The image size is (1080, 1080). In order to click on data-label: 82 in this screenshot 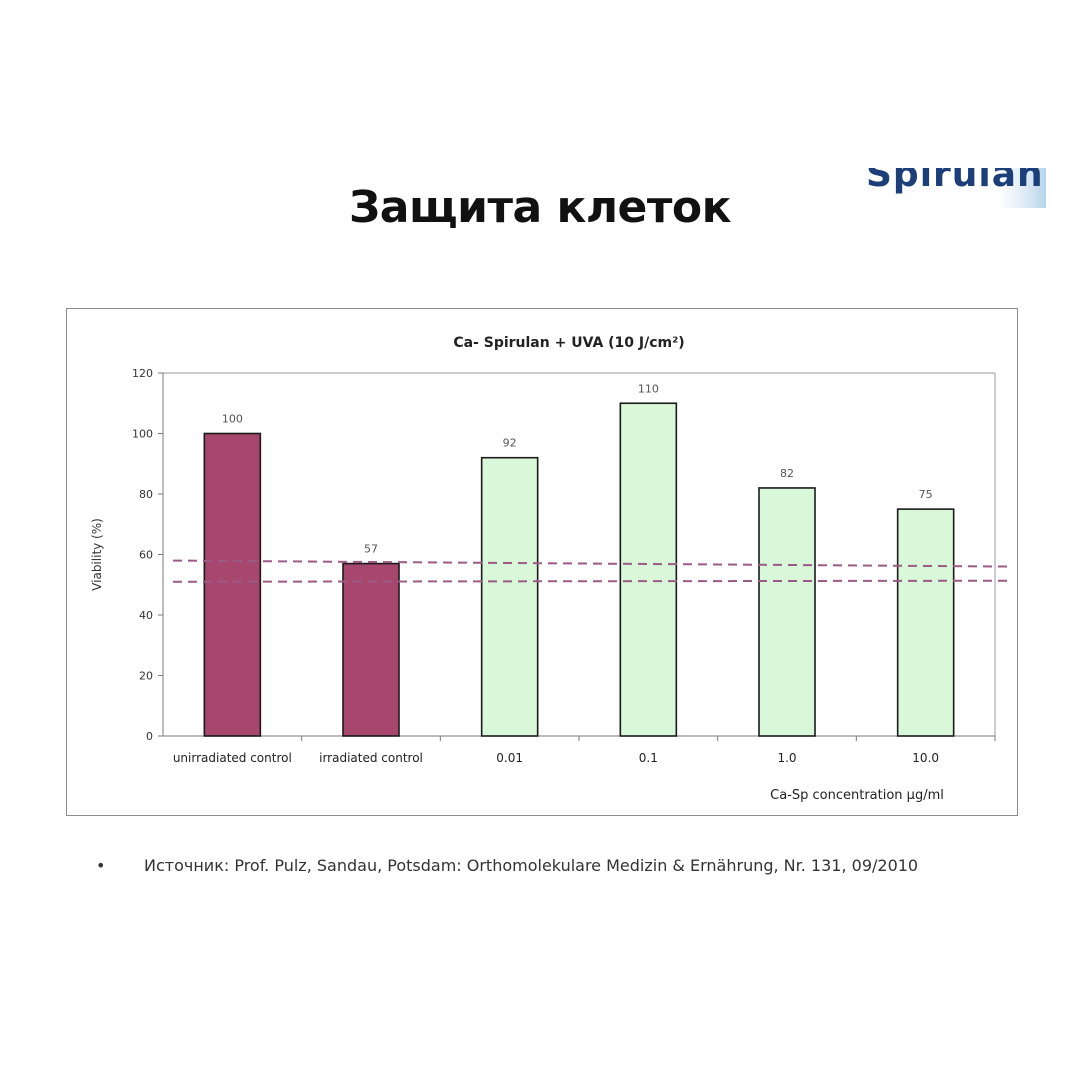, I will do `click(787, 473)`.